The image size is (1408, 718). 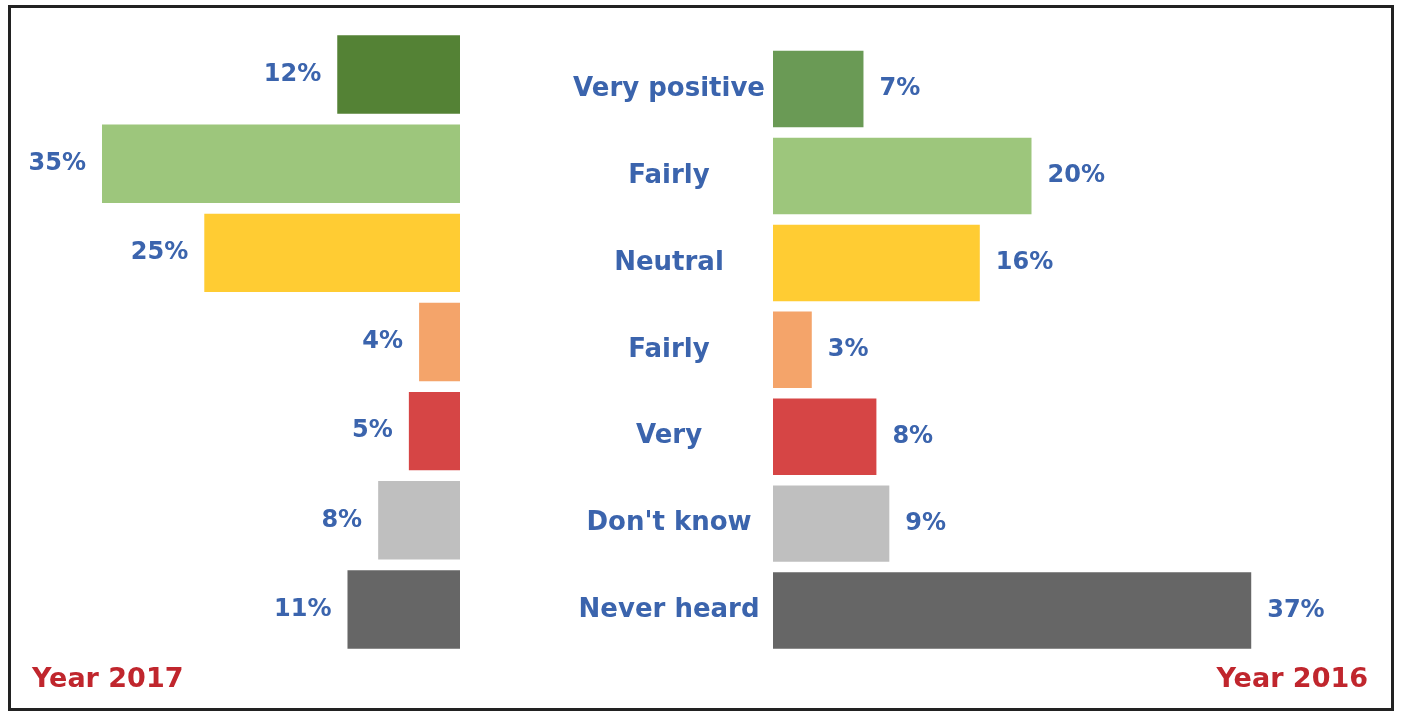 What do you see at coordinates (900, 87) in the screenshot?
I see `data-label: 7%` at bounding box center [900, 87].